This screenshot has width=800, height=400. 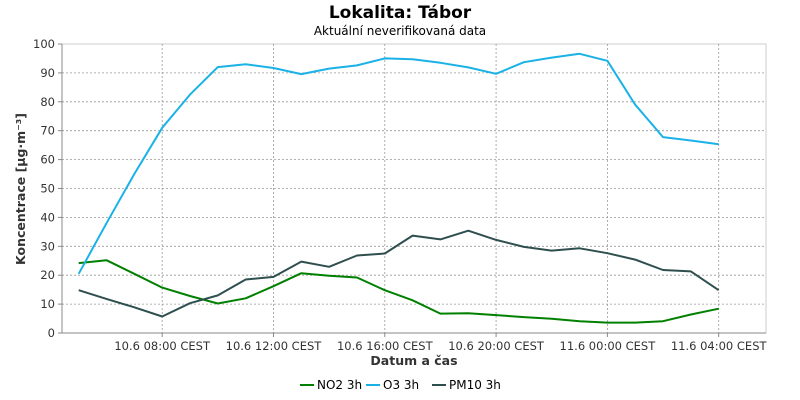 What do you see at coordinates (47, 160) in the screenshot?
I see `y-tick-label: 60` at bounding box center [47, 160].